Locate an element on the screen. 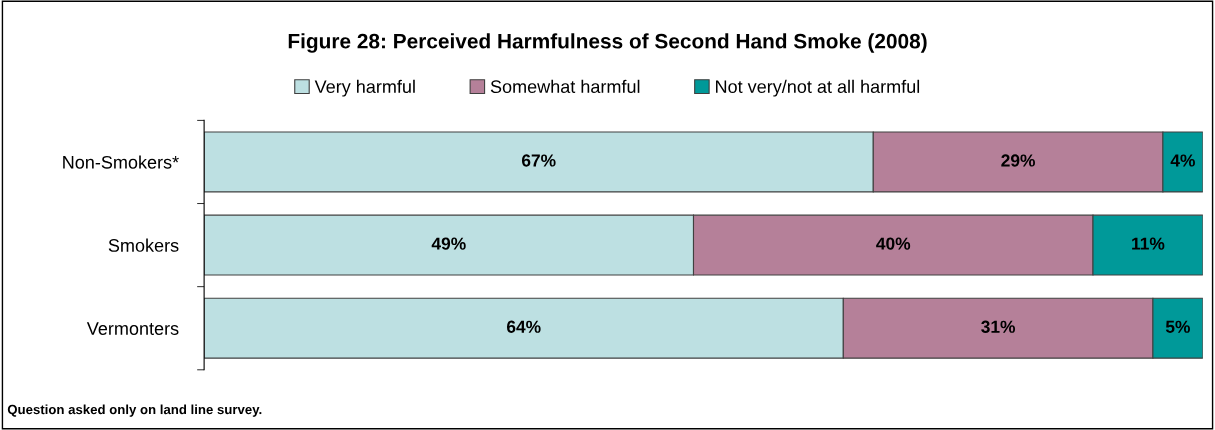 The width and height of the screenshot is (1215, 430). data-label: 64% is located at coordinates (523, 326).